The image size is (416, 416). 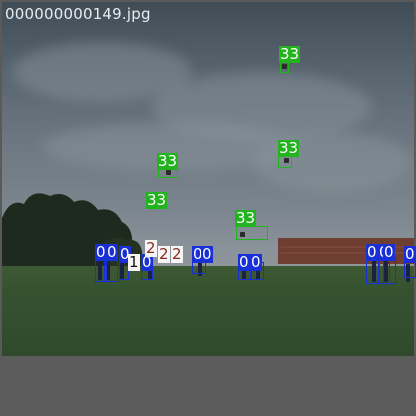 I want to click on letterbox-padding, so click(x=208, y=386).